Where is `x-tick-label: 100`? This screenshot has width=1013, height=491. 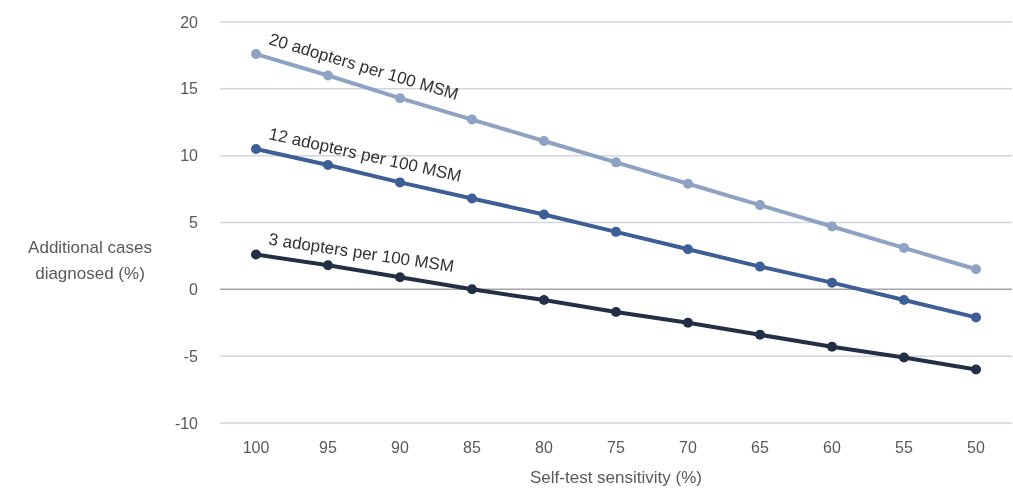 x-tick-label: 100 is located at coordinates (256, 447).